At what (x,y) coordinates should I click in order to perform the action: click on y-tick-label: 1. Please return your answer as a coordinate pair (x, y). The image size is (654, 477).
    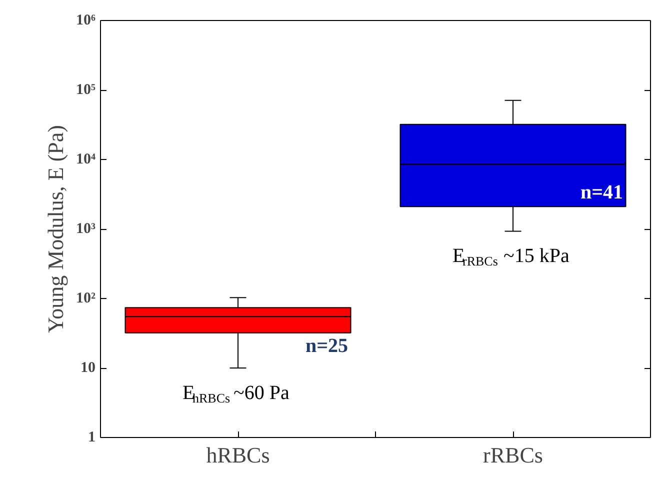
    Looking at the image, I should click on (92, 438).